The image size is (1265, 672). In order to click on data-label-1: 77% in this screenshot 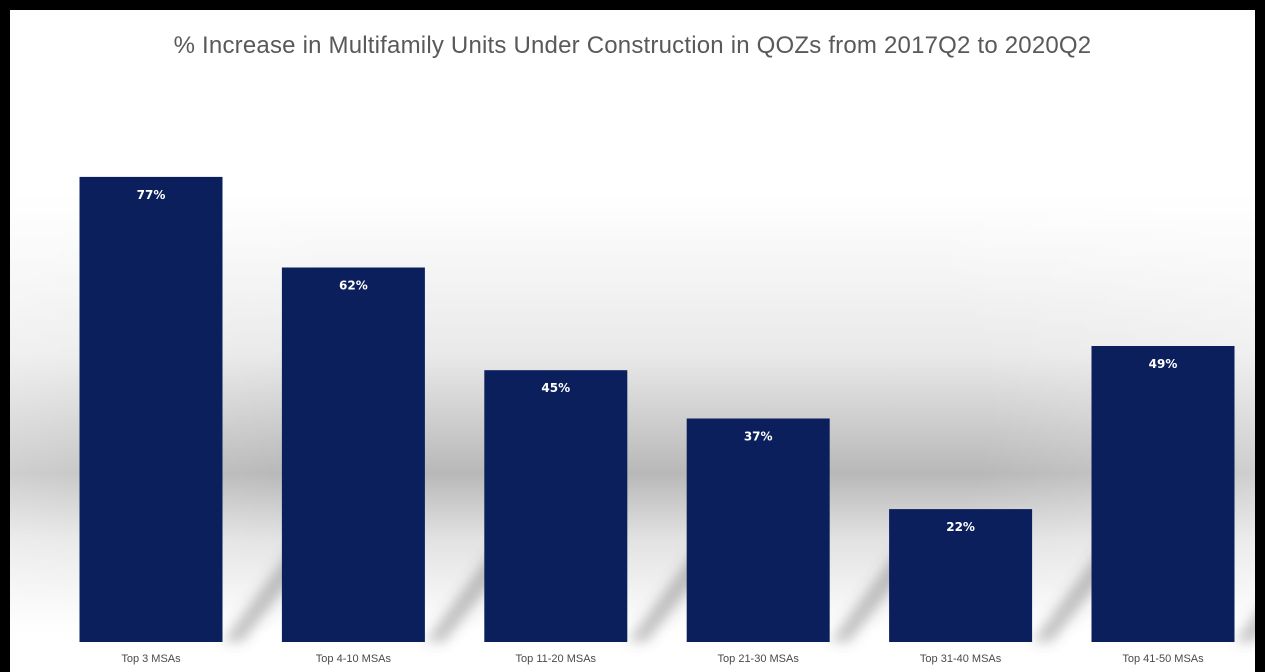, I will do `click(151, 195)`.